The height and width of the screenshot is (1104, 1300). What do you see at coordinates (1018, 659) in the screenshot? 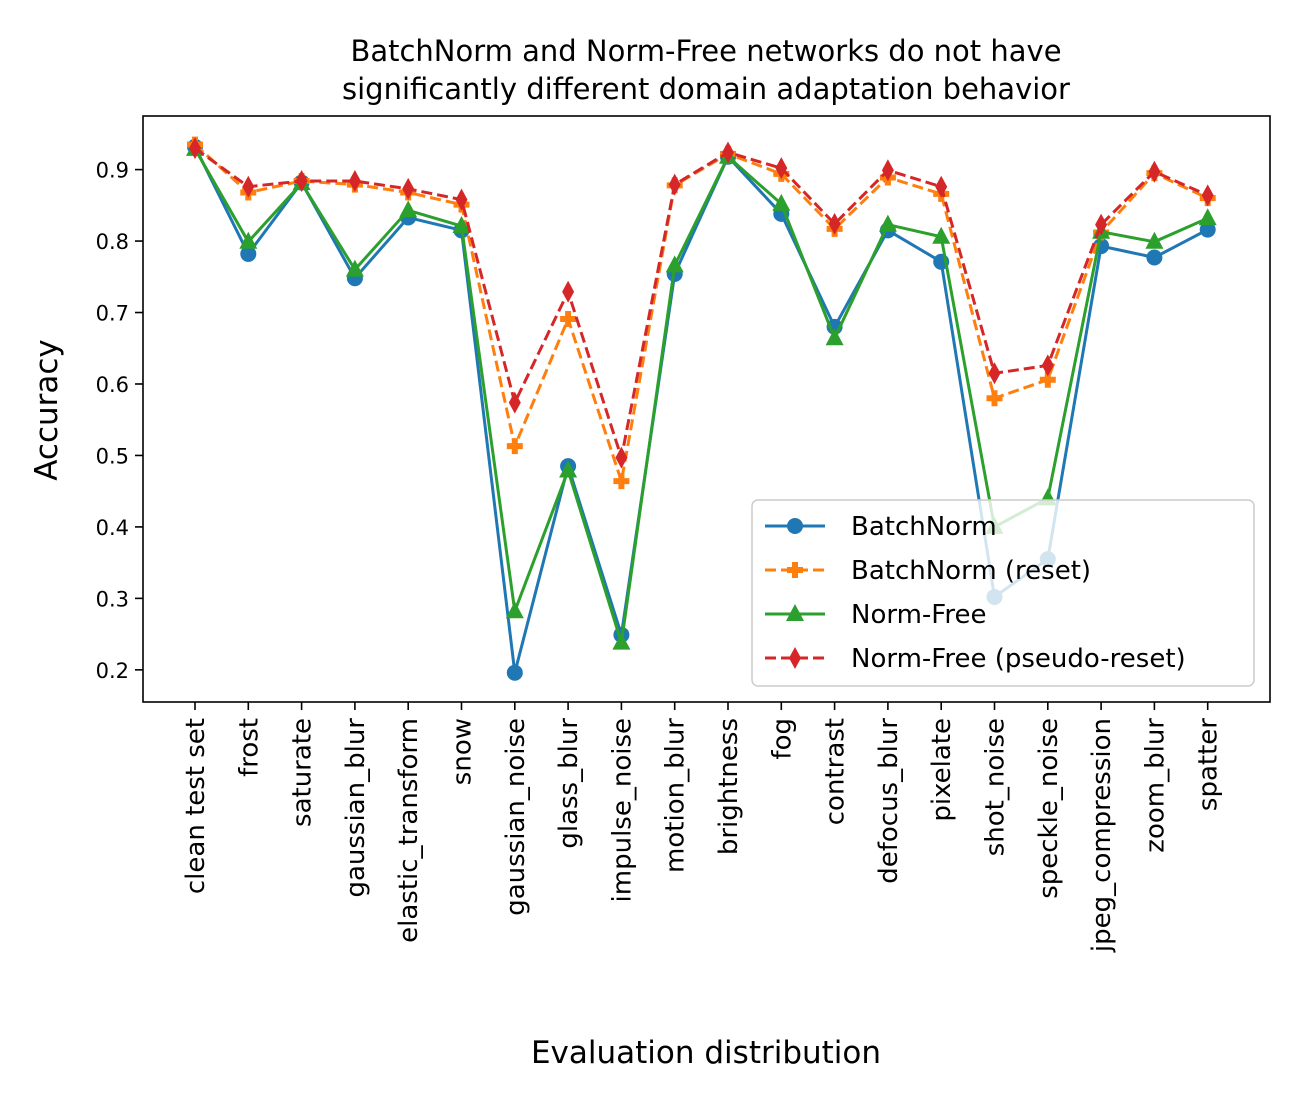
I see `legend-label: Norm-Free (pseudo-reset)` at bounding box center [1018, 659].